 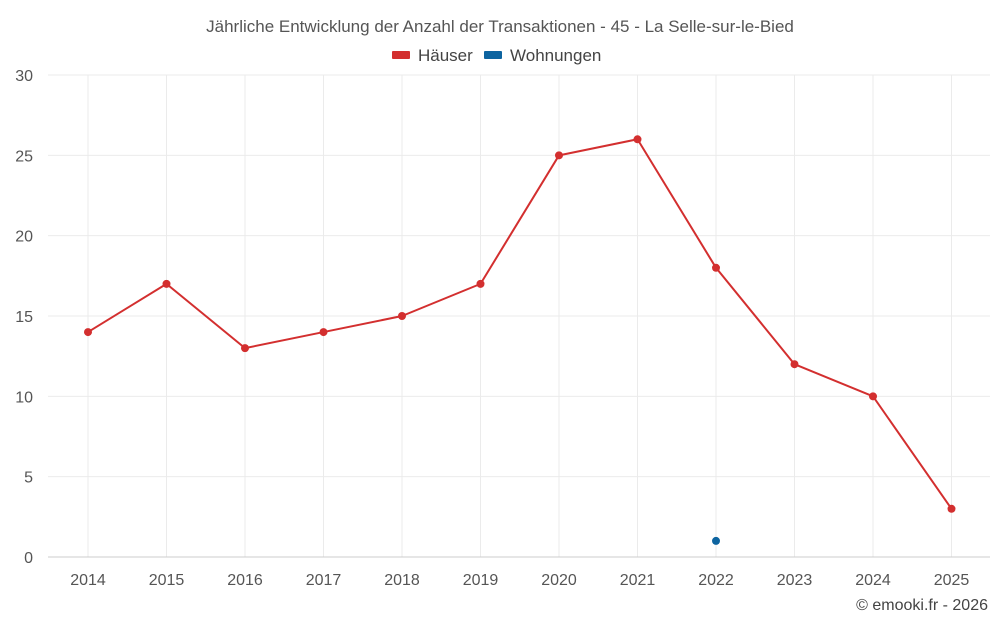 I want to click on legend: Häuser Wohnungen, so click(x=496, y=55).